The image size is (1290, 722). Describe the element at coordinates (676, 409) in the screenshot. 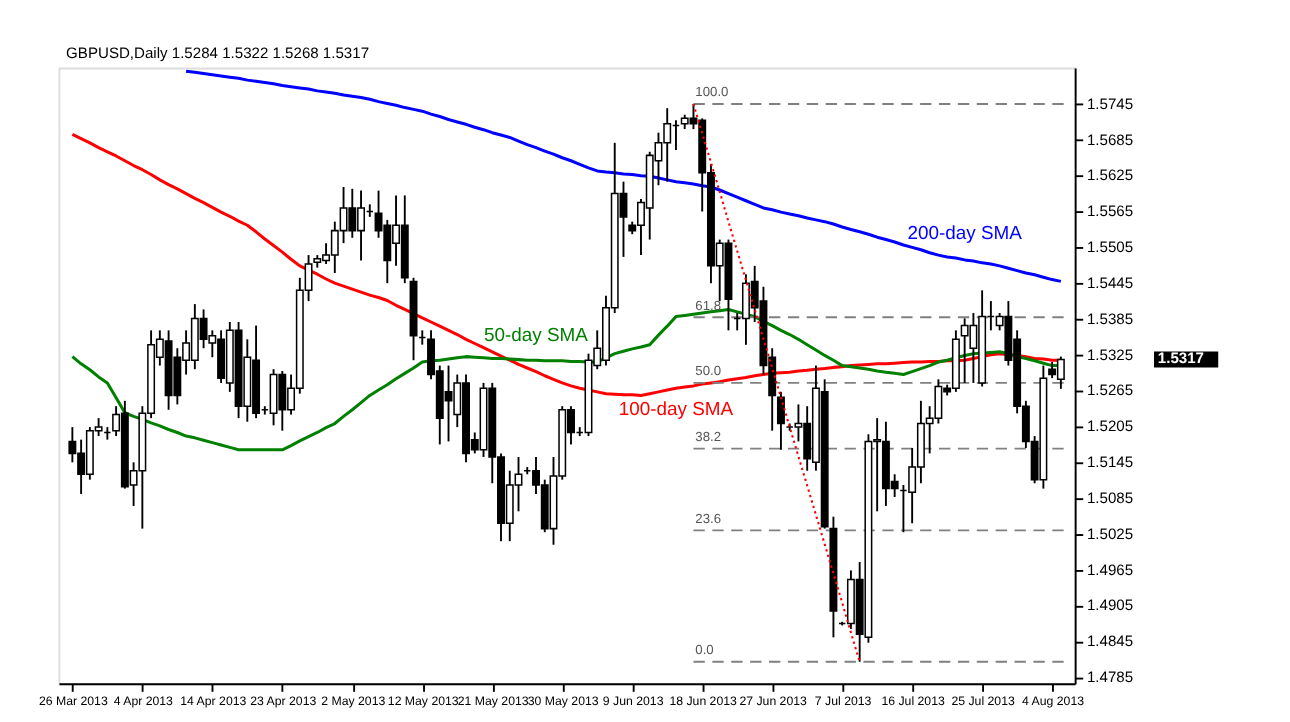

I see `series-label: 100-day SMA` at that location.